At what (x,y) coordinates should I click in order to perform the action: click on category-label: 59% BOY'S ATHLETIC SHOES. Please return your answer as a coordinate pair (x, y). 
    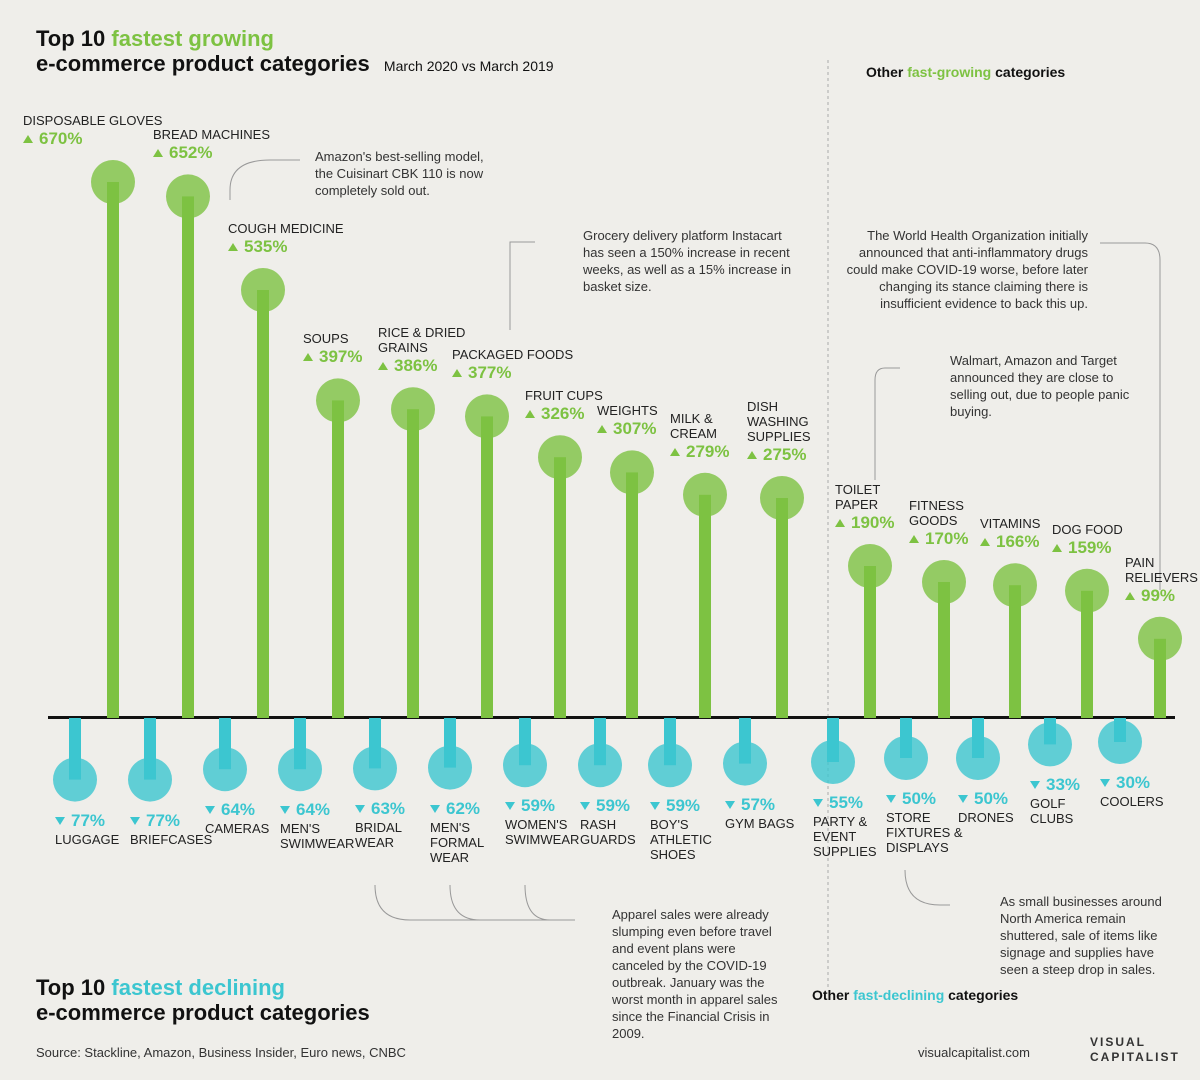
    Looking at the image, I should click on (685, 828).